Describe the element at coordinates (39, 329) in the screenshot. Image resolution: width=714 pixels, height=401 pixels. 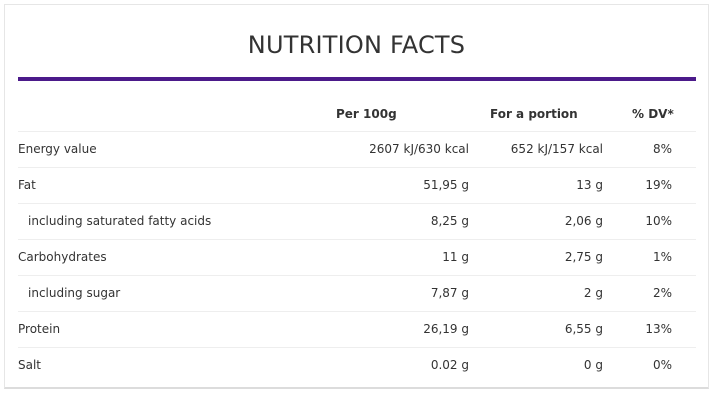
I see `row-label: Protein` at that location.